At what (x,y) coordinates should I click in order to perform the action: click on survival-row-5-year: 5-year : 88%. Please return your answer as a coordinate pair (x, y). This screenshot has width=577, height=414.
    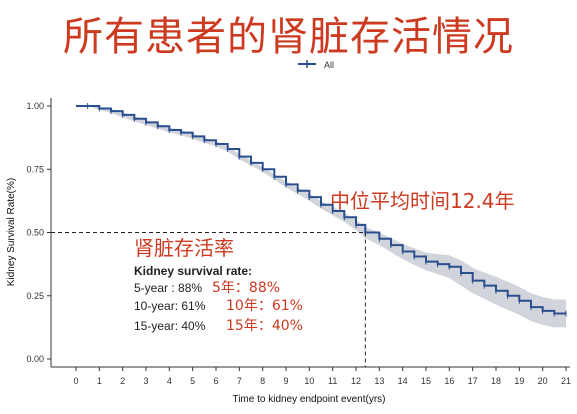
    Looking at the image, I should click on (168, 288).